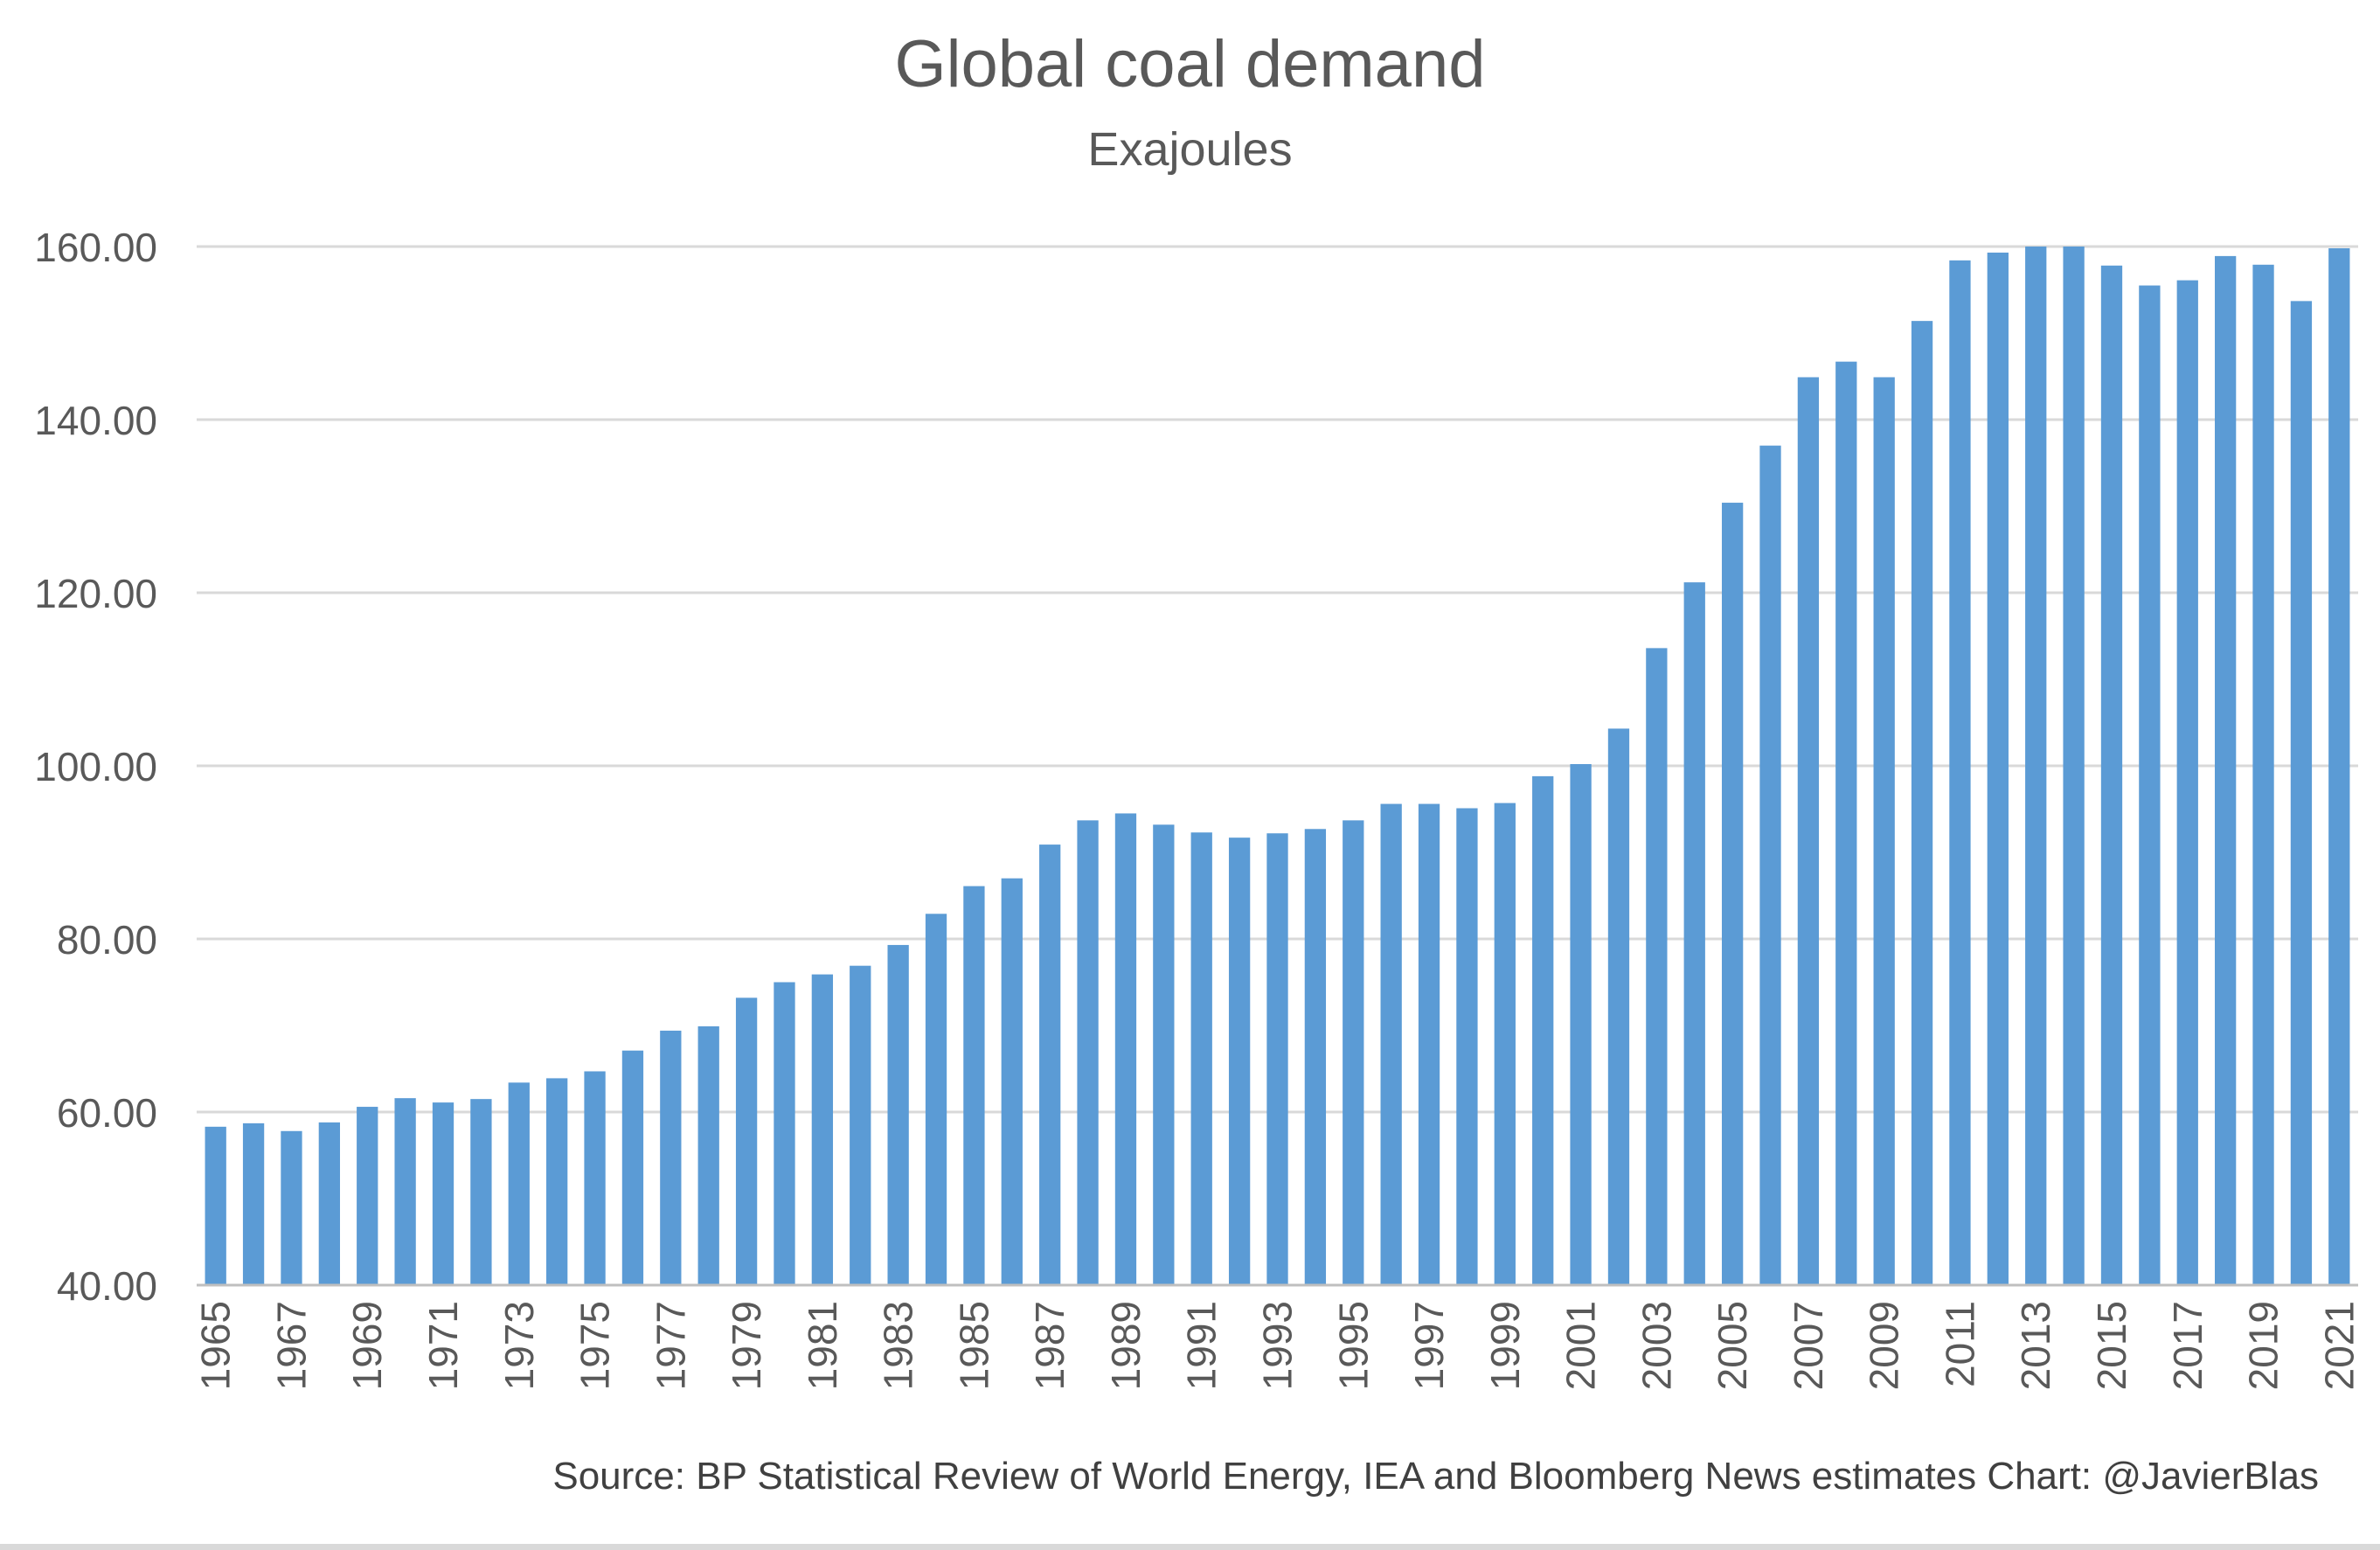  What do you see at coordinates (2263, 1345) in the screenshot?
I see `x-tick-label: 2019` at bounding box center [2263, 1345].